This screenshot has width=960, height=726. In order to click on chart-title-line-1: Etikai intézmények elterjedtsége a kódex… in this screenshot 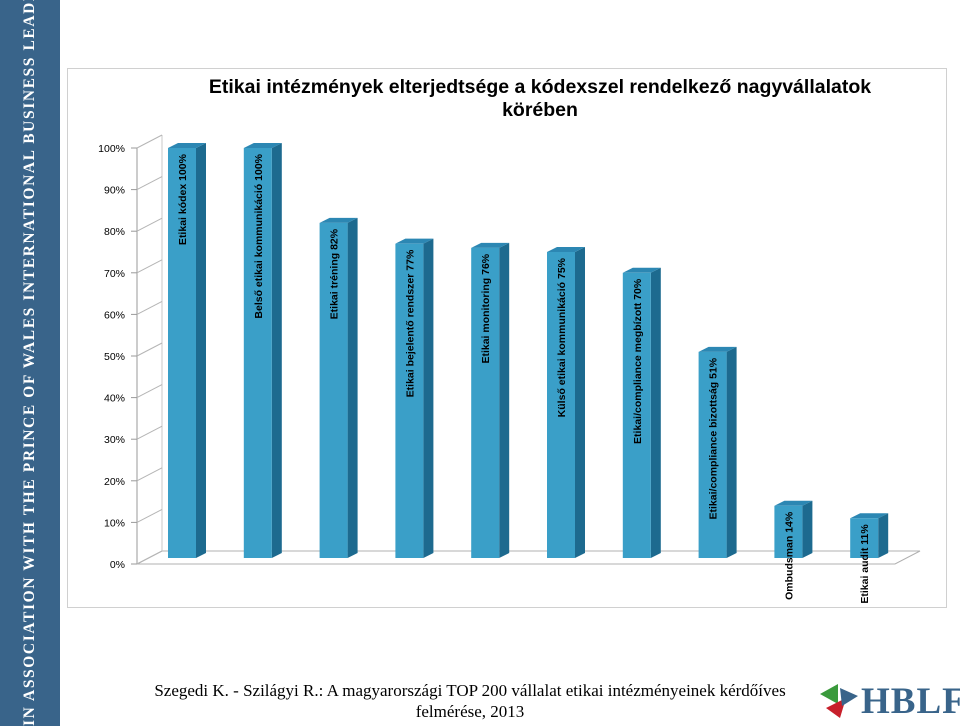, I will do `click(540, 87)`.